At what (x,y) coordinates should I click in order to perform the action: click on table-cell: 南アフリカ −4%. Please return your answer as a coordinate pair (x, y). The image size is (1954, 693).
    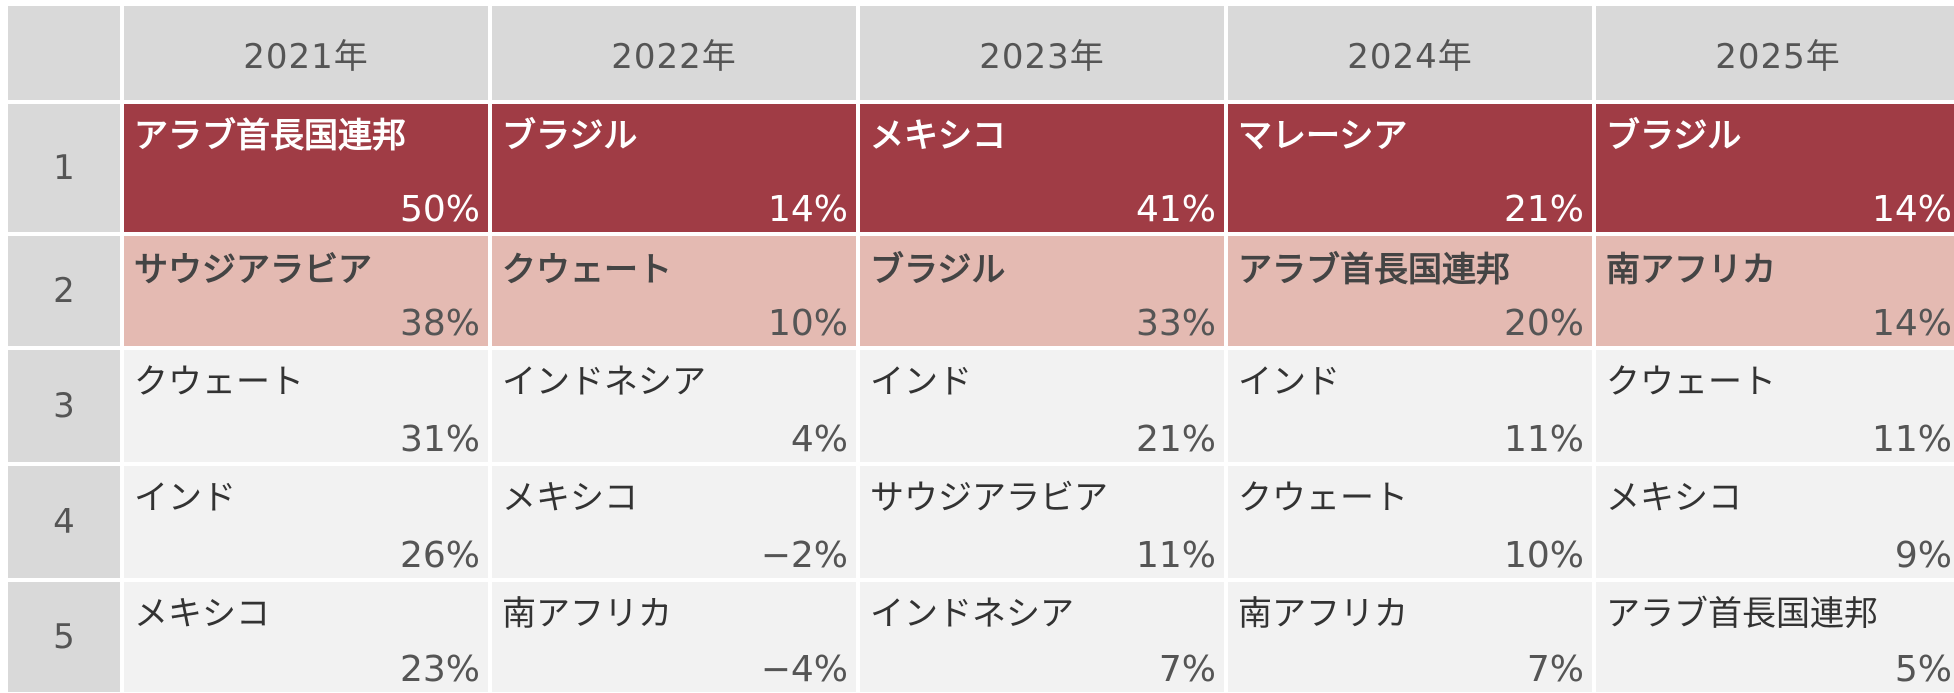
    Looking at the image, I should click on (674, 637).